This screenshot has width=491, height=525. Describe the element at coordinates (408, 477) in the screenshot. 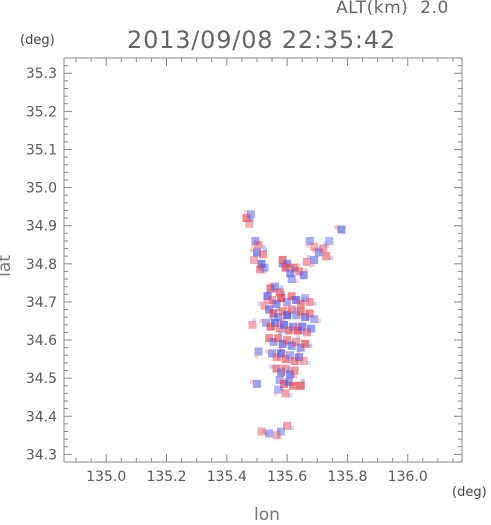

I see `x-tick-label: 136.0` at that location.